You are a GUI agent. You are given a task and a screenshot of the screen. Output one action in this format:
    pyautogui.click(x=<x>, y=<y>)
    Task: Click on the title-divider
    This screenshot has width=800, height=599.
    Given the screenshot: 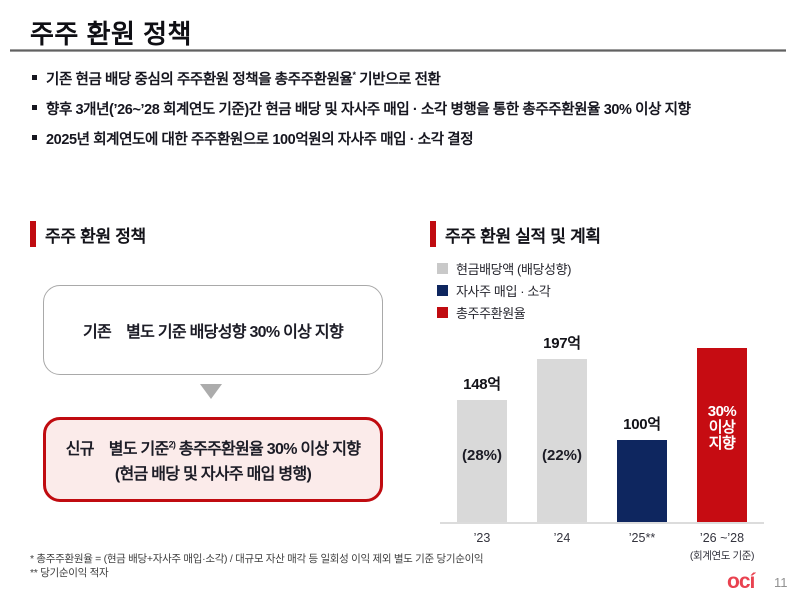 What is the action you would take?
    pyautogui.click(x=398, y=50)
    